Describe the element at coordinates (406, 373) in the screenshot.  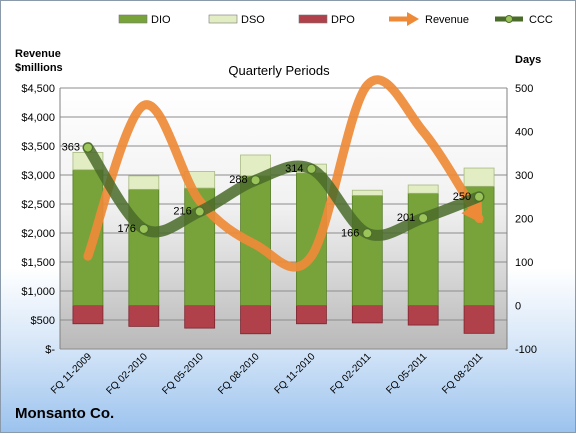
I see `category-tick-label: FQ 05-2011` at that location.